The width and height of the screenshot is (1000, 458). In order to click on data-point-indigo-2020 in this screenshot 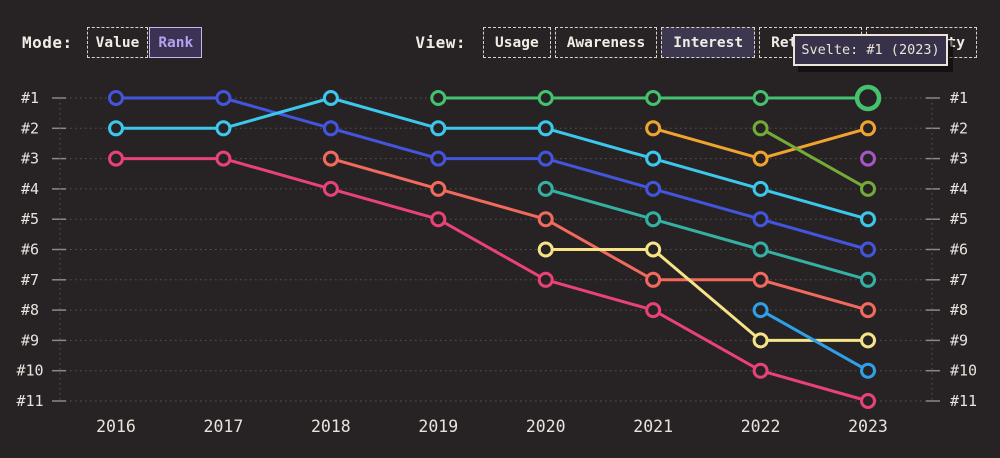, I will do `click(545, 158)`.